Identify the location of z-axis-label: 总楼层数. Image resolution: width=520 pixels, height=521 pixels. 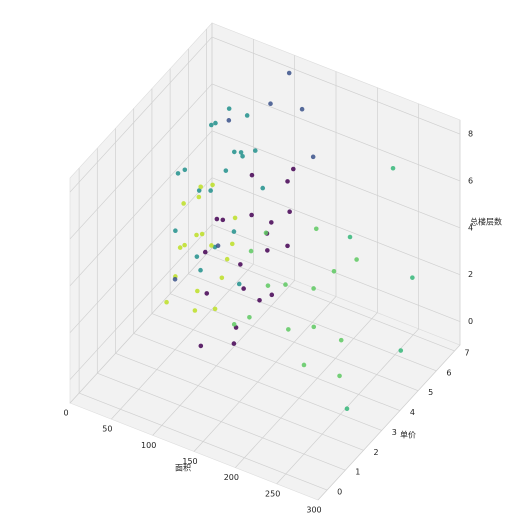
(486, 222).